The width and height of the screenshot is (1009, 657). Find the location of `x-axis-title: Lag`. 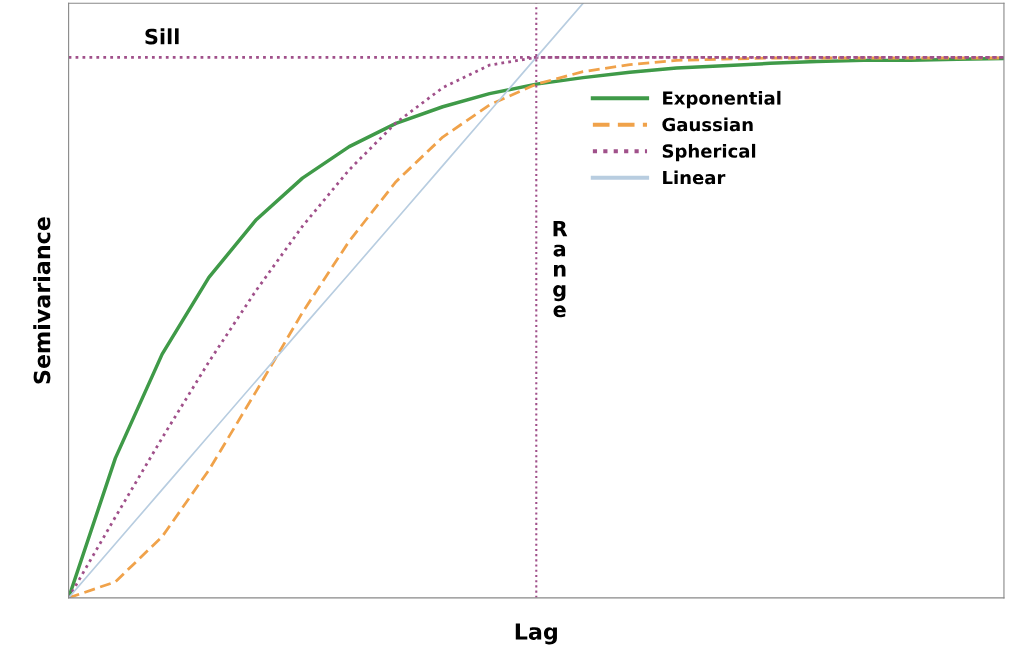

x-axis-title: Lag is located at coordinates (536, 634).